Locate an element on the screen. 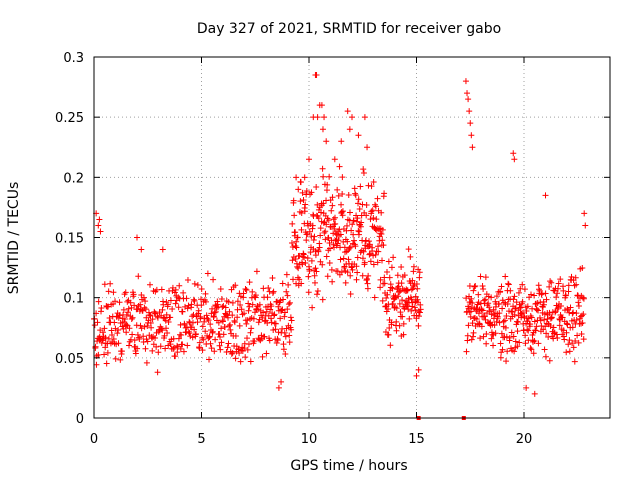  y-tick-label: 0.3 is located at coordinates (73, 58).